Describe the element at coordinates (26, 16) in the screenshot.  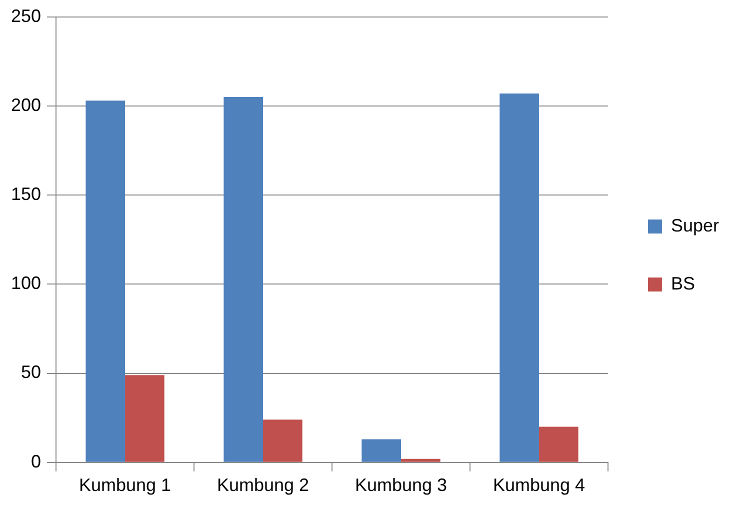
I see `y-tick-label: 250` at that location.